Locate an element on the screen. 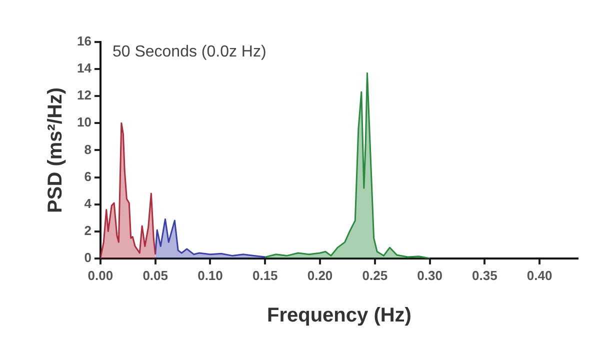  y-tick-label: 16 is located at coordinates (84, 41).